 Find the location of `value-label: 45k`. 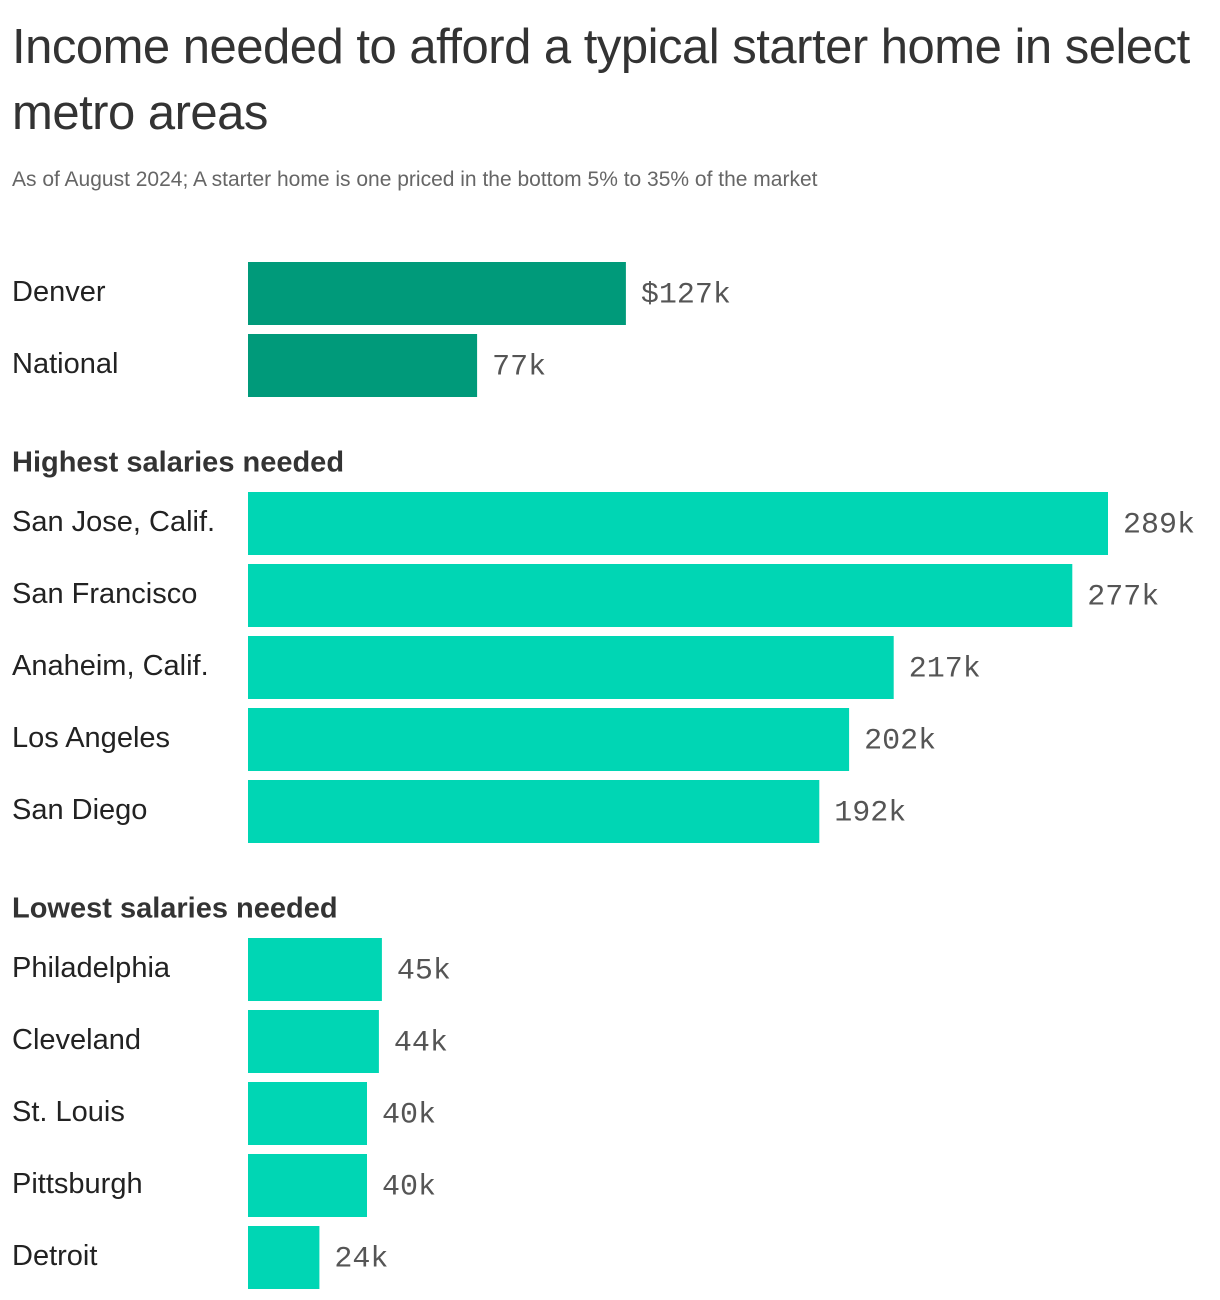

value-label: 45k is located at coordinates (424, 971).